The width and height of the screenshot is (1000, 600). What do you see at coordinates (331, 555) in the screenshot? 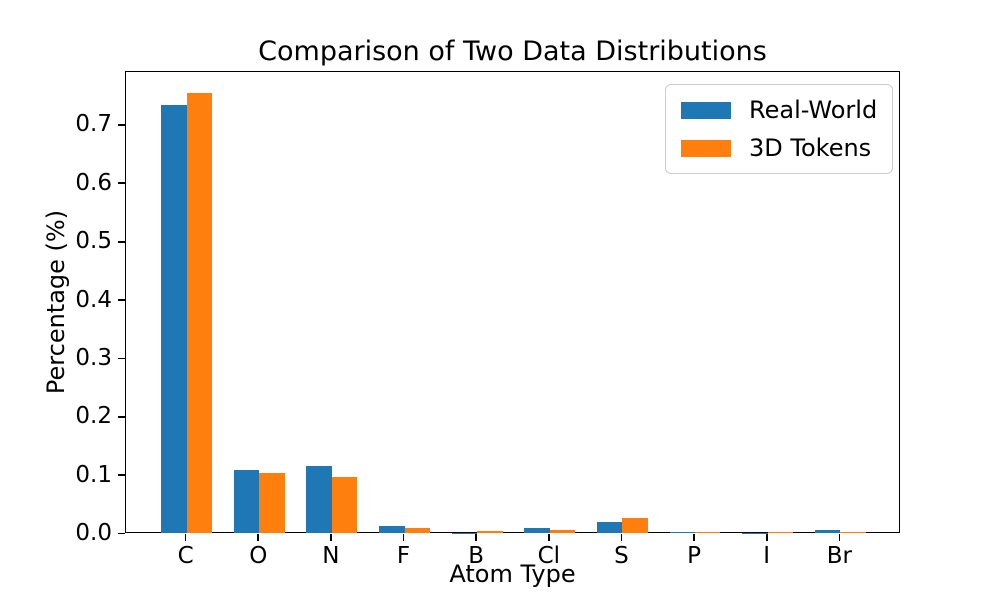
I see `x-tick-label: N` at bounding box center [331, 555].